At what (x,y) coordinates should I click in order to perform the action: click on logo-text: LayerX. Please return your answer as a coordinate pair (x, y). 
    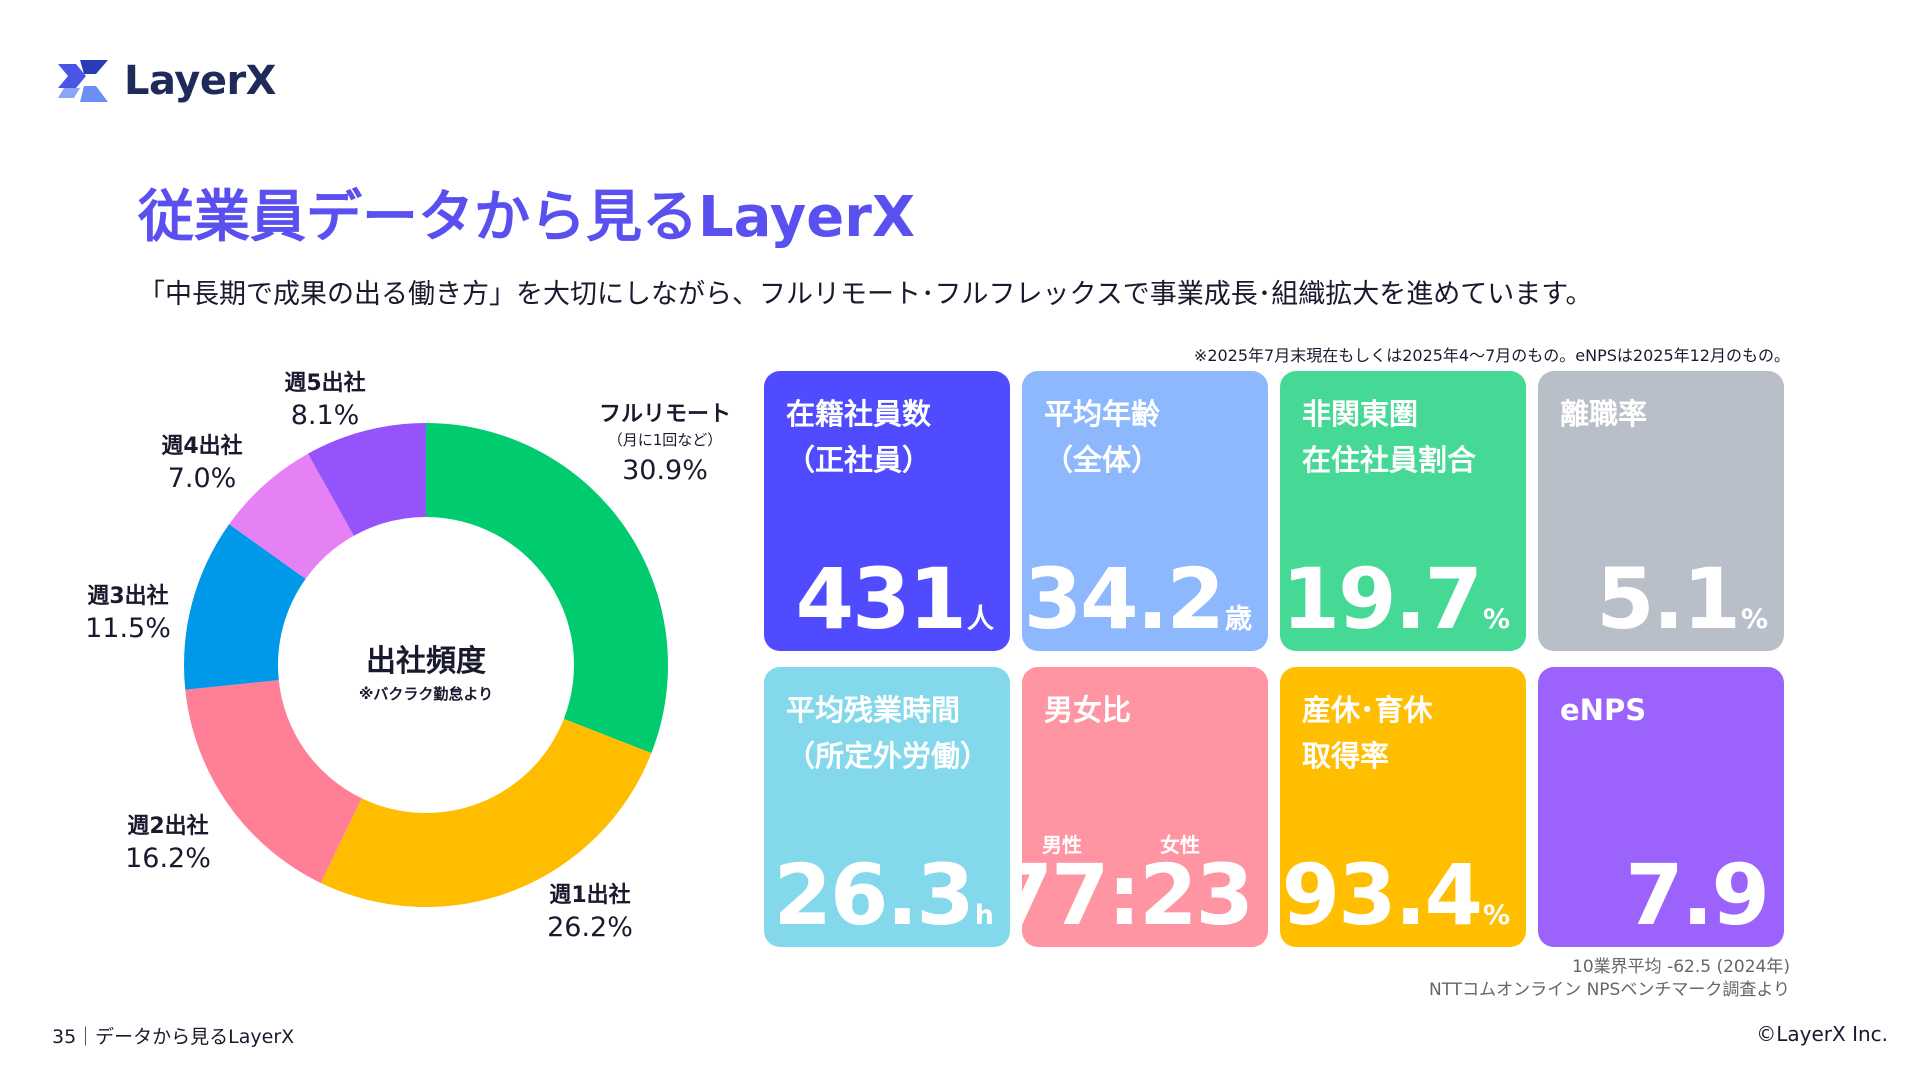
    Looking at the image, I should click on (200, 81).